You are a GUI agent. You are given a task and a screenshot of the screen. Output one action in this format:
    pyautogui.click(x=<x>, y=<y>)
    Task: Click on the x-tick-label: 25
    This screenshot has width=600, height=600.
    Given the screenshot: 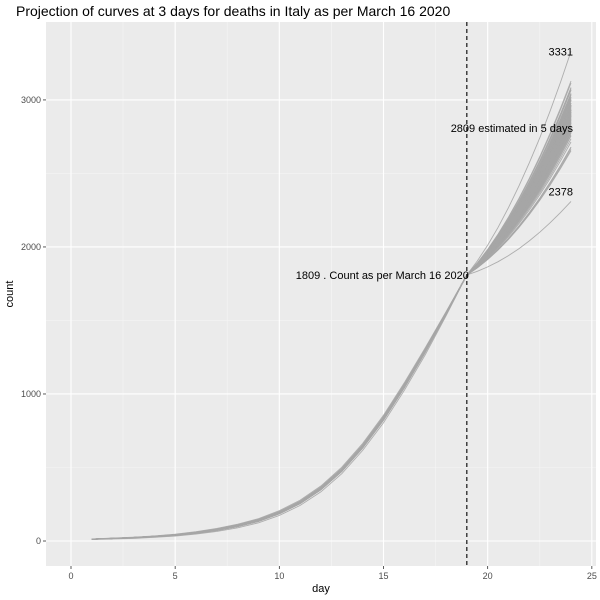 What is the action you would take?
    pyautogui.click(x=592, y=576)
    